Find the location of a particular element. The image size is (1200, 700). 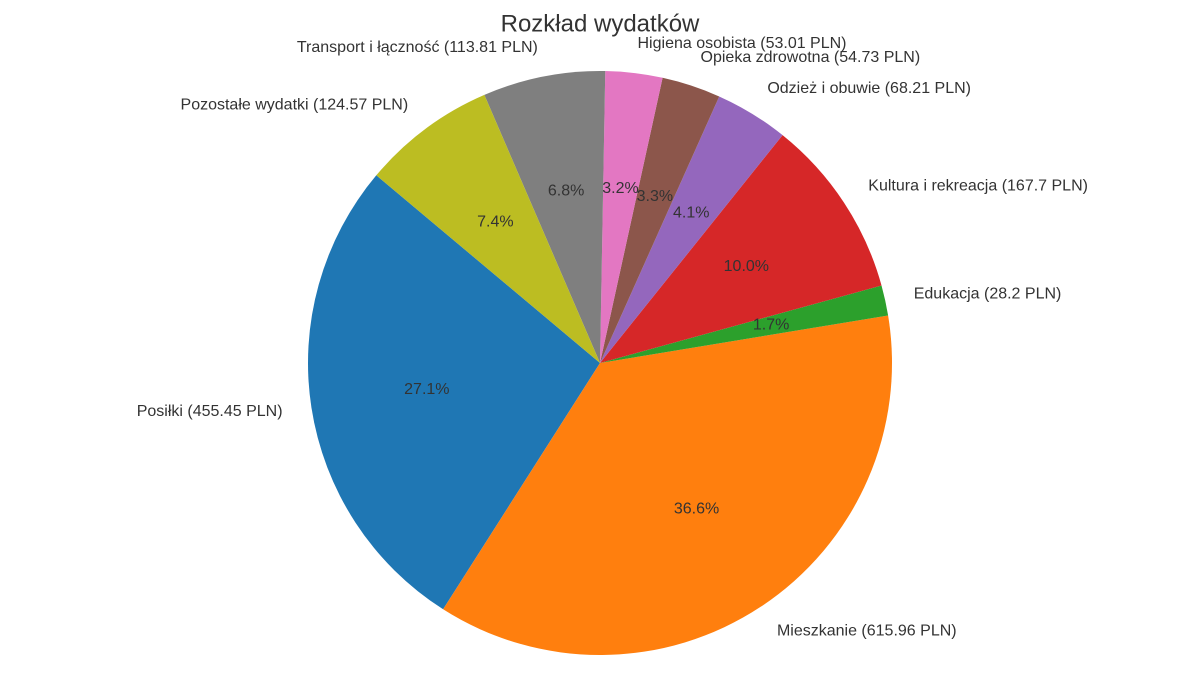

slice-label: Mieszkanie (615.96 PLN) is located at coordinates (867, 630).